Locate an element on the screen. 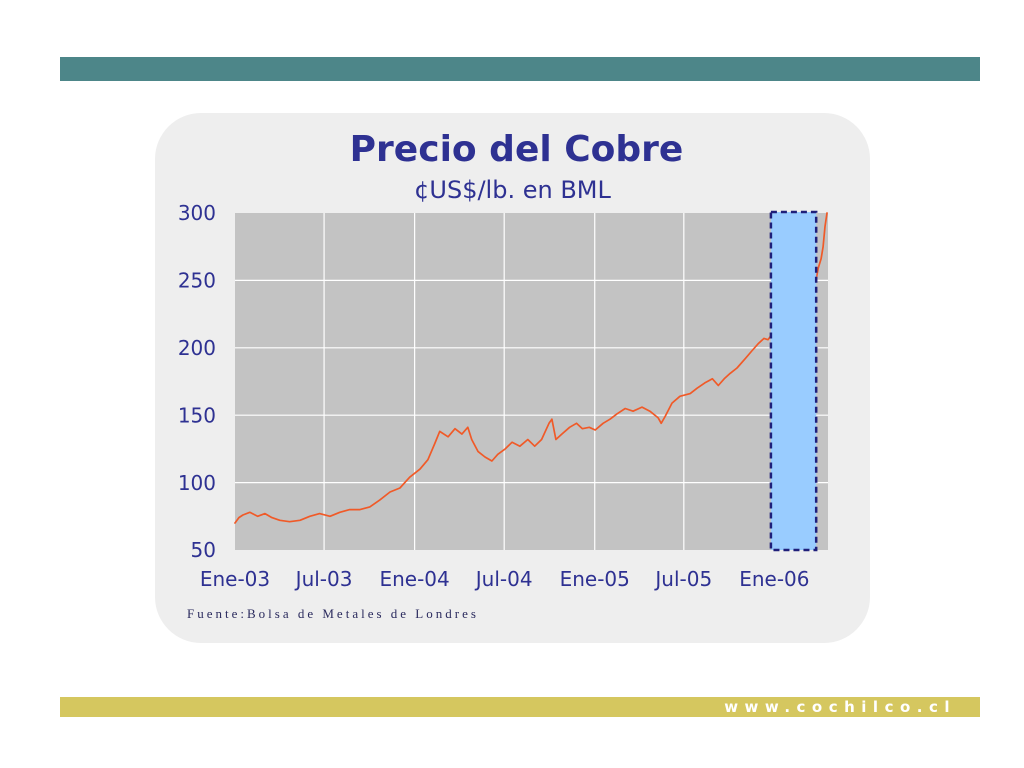  x-tick-label: Ene-03 is located at coordinates (235, 579).